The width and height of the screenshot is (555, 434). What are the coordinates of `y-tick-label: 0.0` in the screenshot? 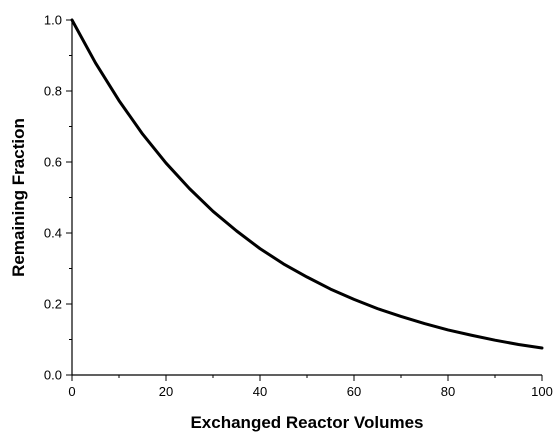 It's located at (53, 375).